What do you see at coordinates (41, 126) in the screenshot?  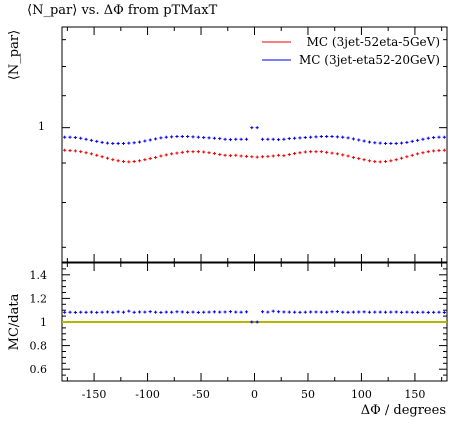 I see `y-tick-label-1: 1` at bounding box center [41, 126].